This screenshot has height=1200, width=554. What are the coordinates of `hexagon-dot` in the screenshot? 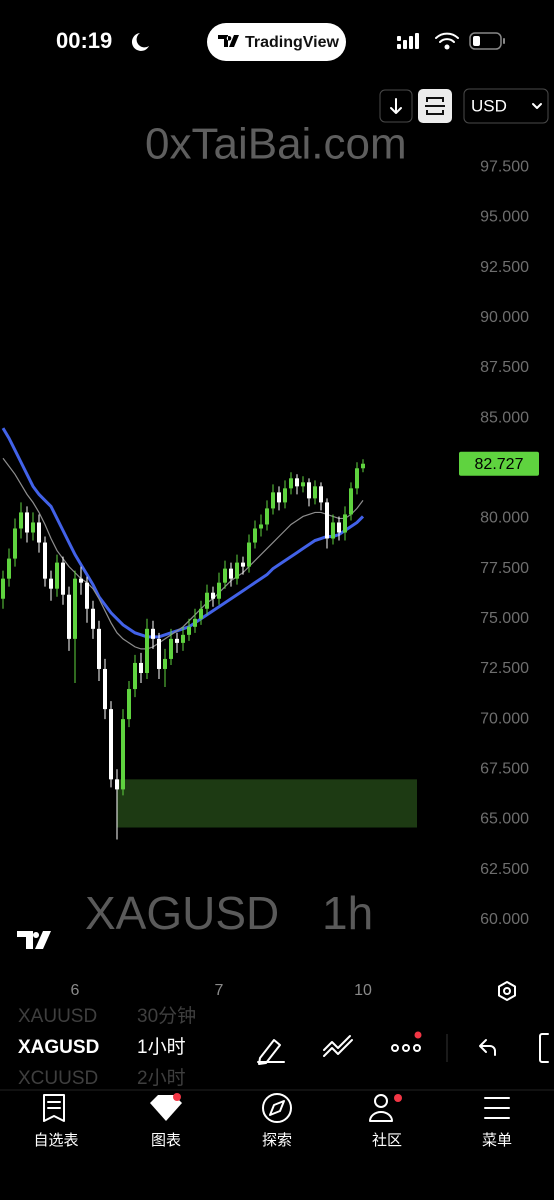 It's located at (507, 991).